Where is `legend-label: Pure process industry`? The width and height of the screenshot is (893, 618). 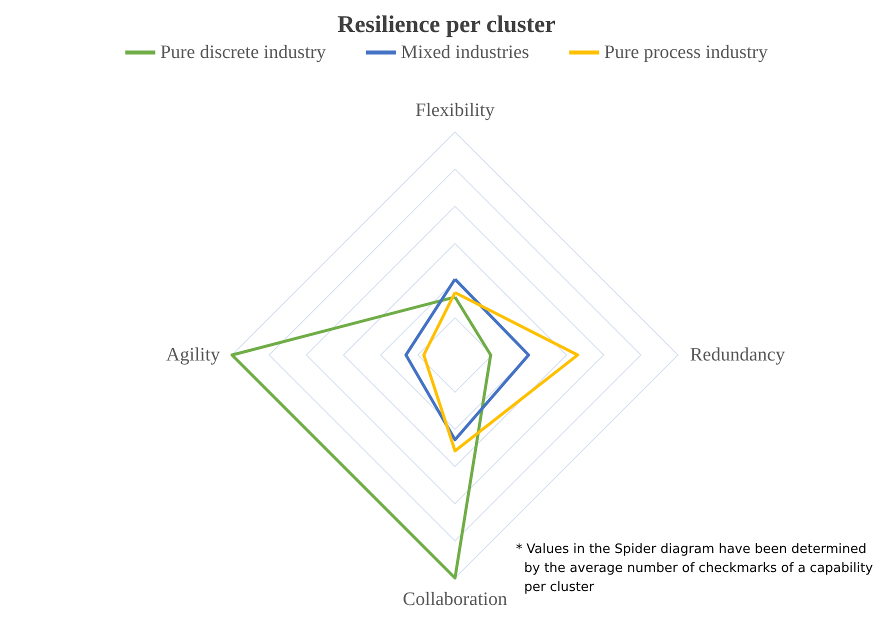
legend-label: Pure process industry is located at coordinates (686, 52).